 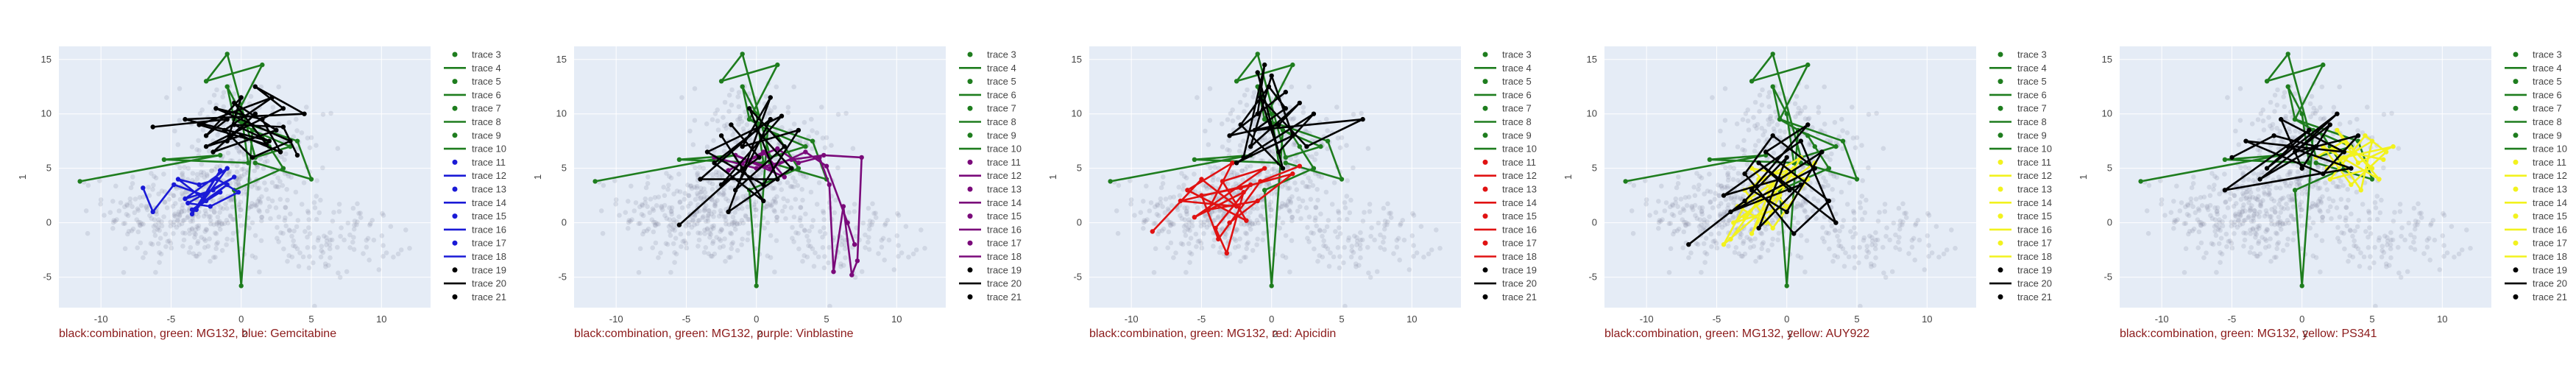 I want to click on legend-label: trace 11, so click(x=489, y=162).